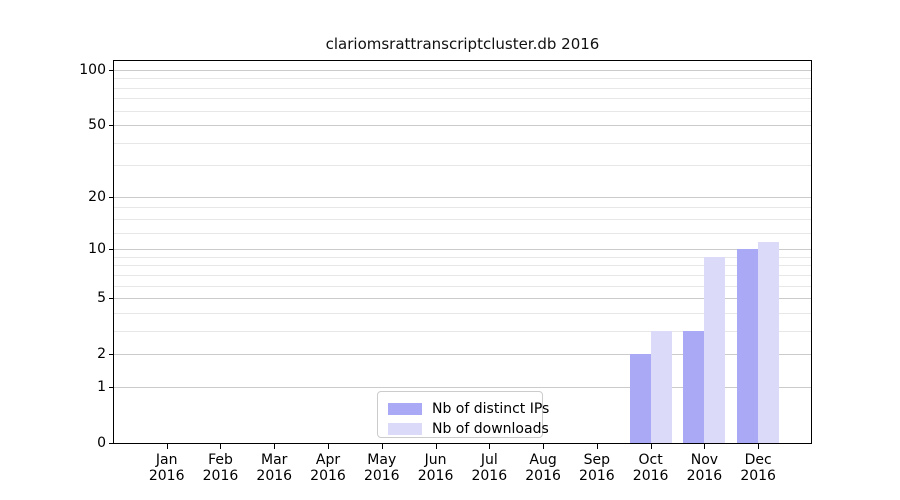 This screenshot has width=900, height=500. Describe the element at coordinates (328, 460) in the screenshot. I see `x-tick-label-line: Apr` at that location.